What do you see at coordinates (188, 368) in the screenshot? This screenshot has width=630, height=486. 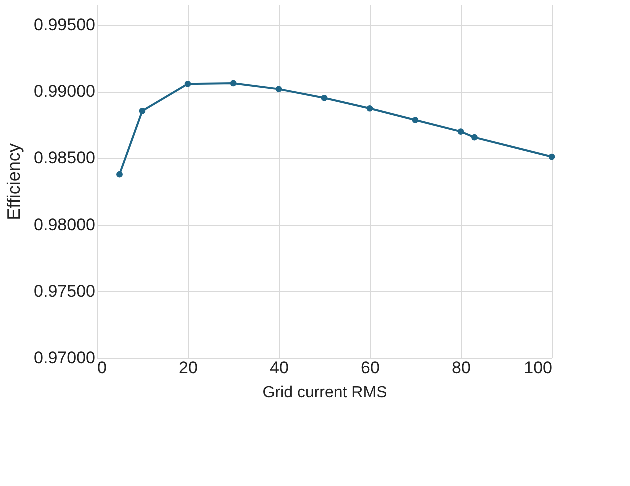 I see `x-tick-label: 20` at bounding box center [188, 368].